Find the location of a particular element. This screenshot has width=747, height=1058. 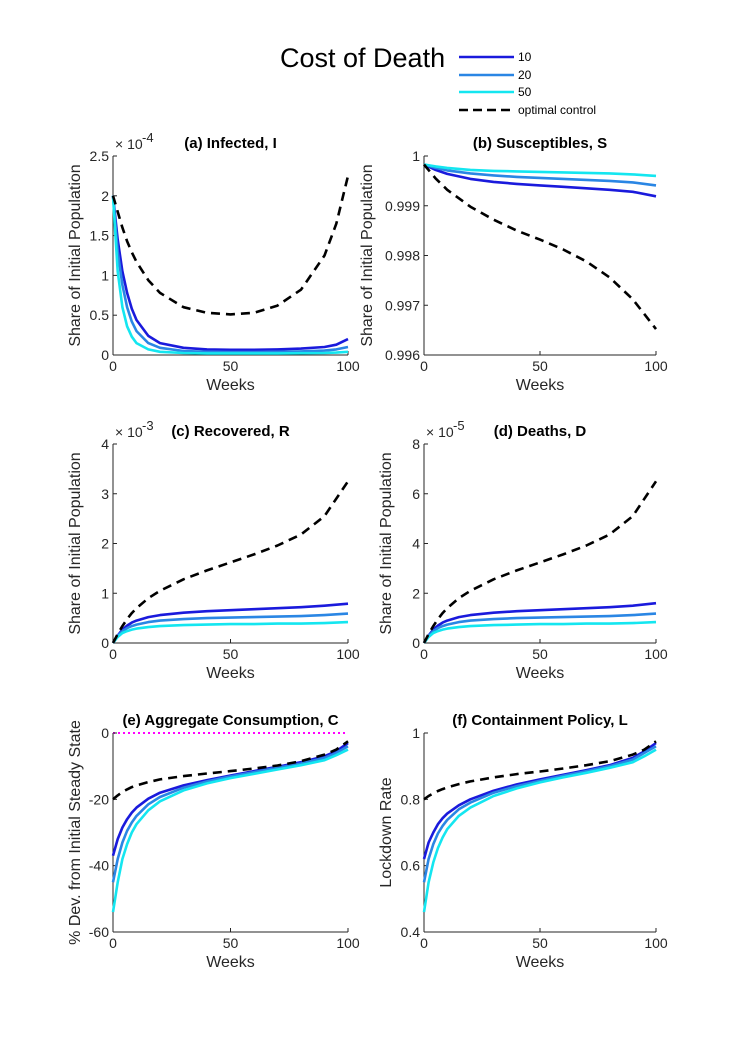

panel-b-title: (b) Susceptibles, S is located at coordinates (540, 143).